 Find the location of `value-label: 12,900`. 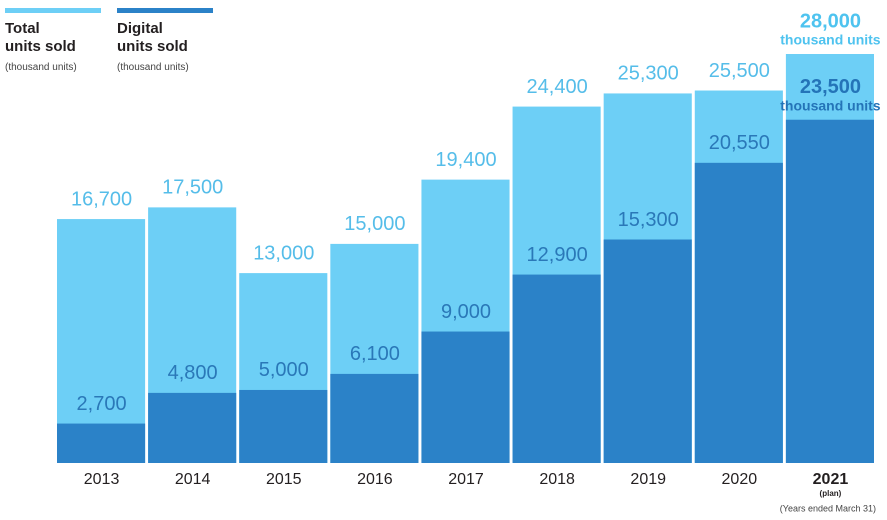

value-label: 12,900 is located at coordinates (557, 255).